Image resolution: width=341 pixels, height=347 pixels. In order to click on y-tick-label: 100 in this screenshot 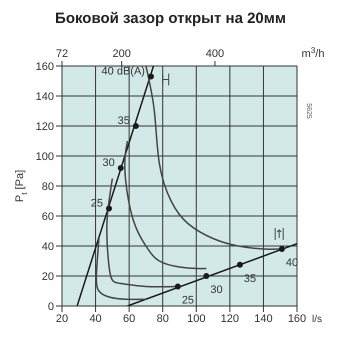, I will do `click(45, 156)`.